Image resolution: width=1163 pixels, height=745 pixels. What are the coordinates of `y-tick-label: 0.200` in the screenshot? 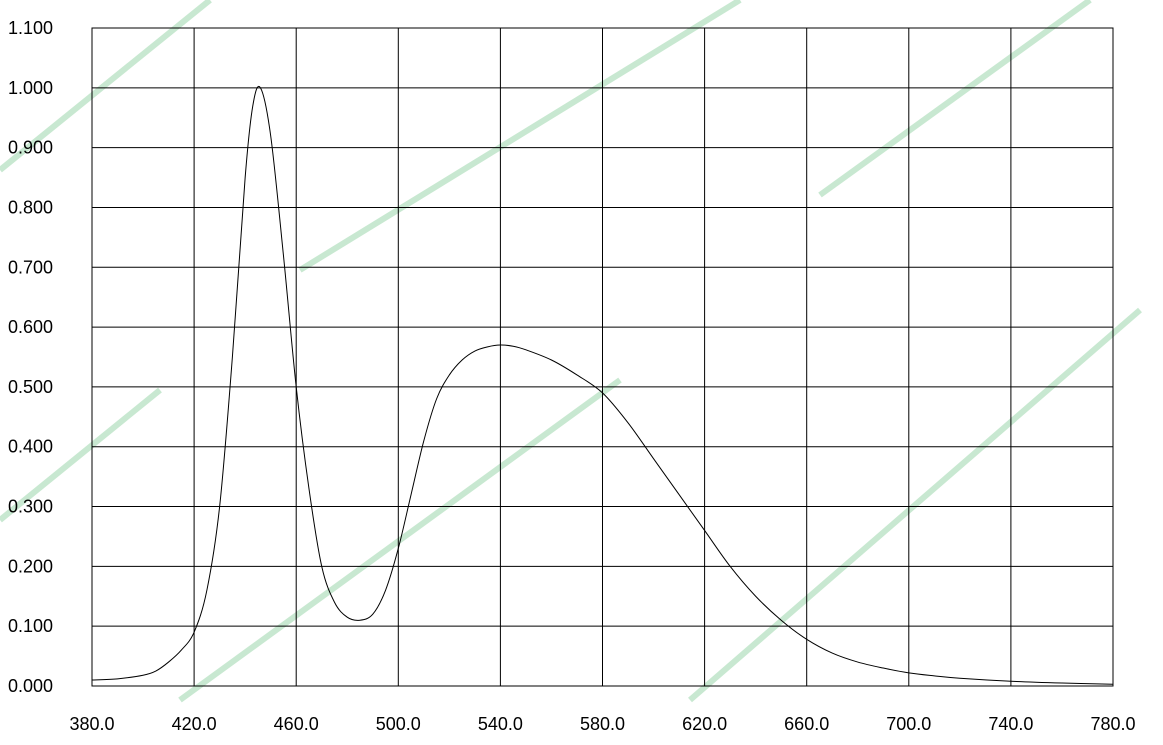 It's located at (30, 566).